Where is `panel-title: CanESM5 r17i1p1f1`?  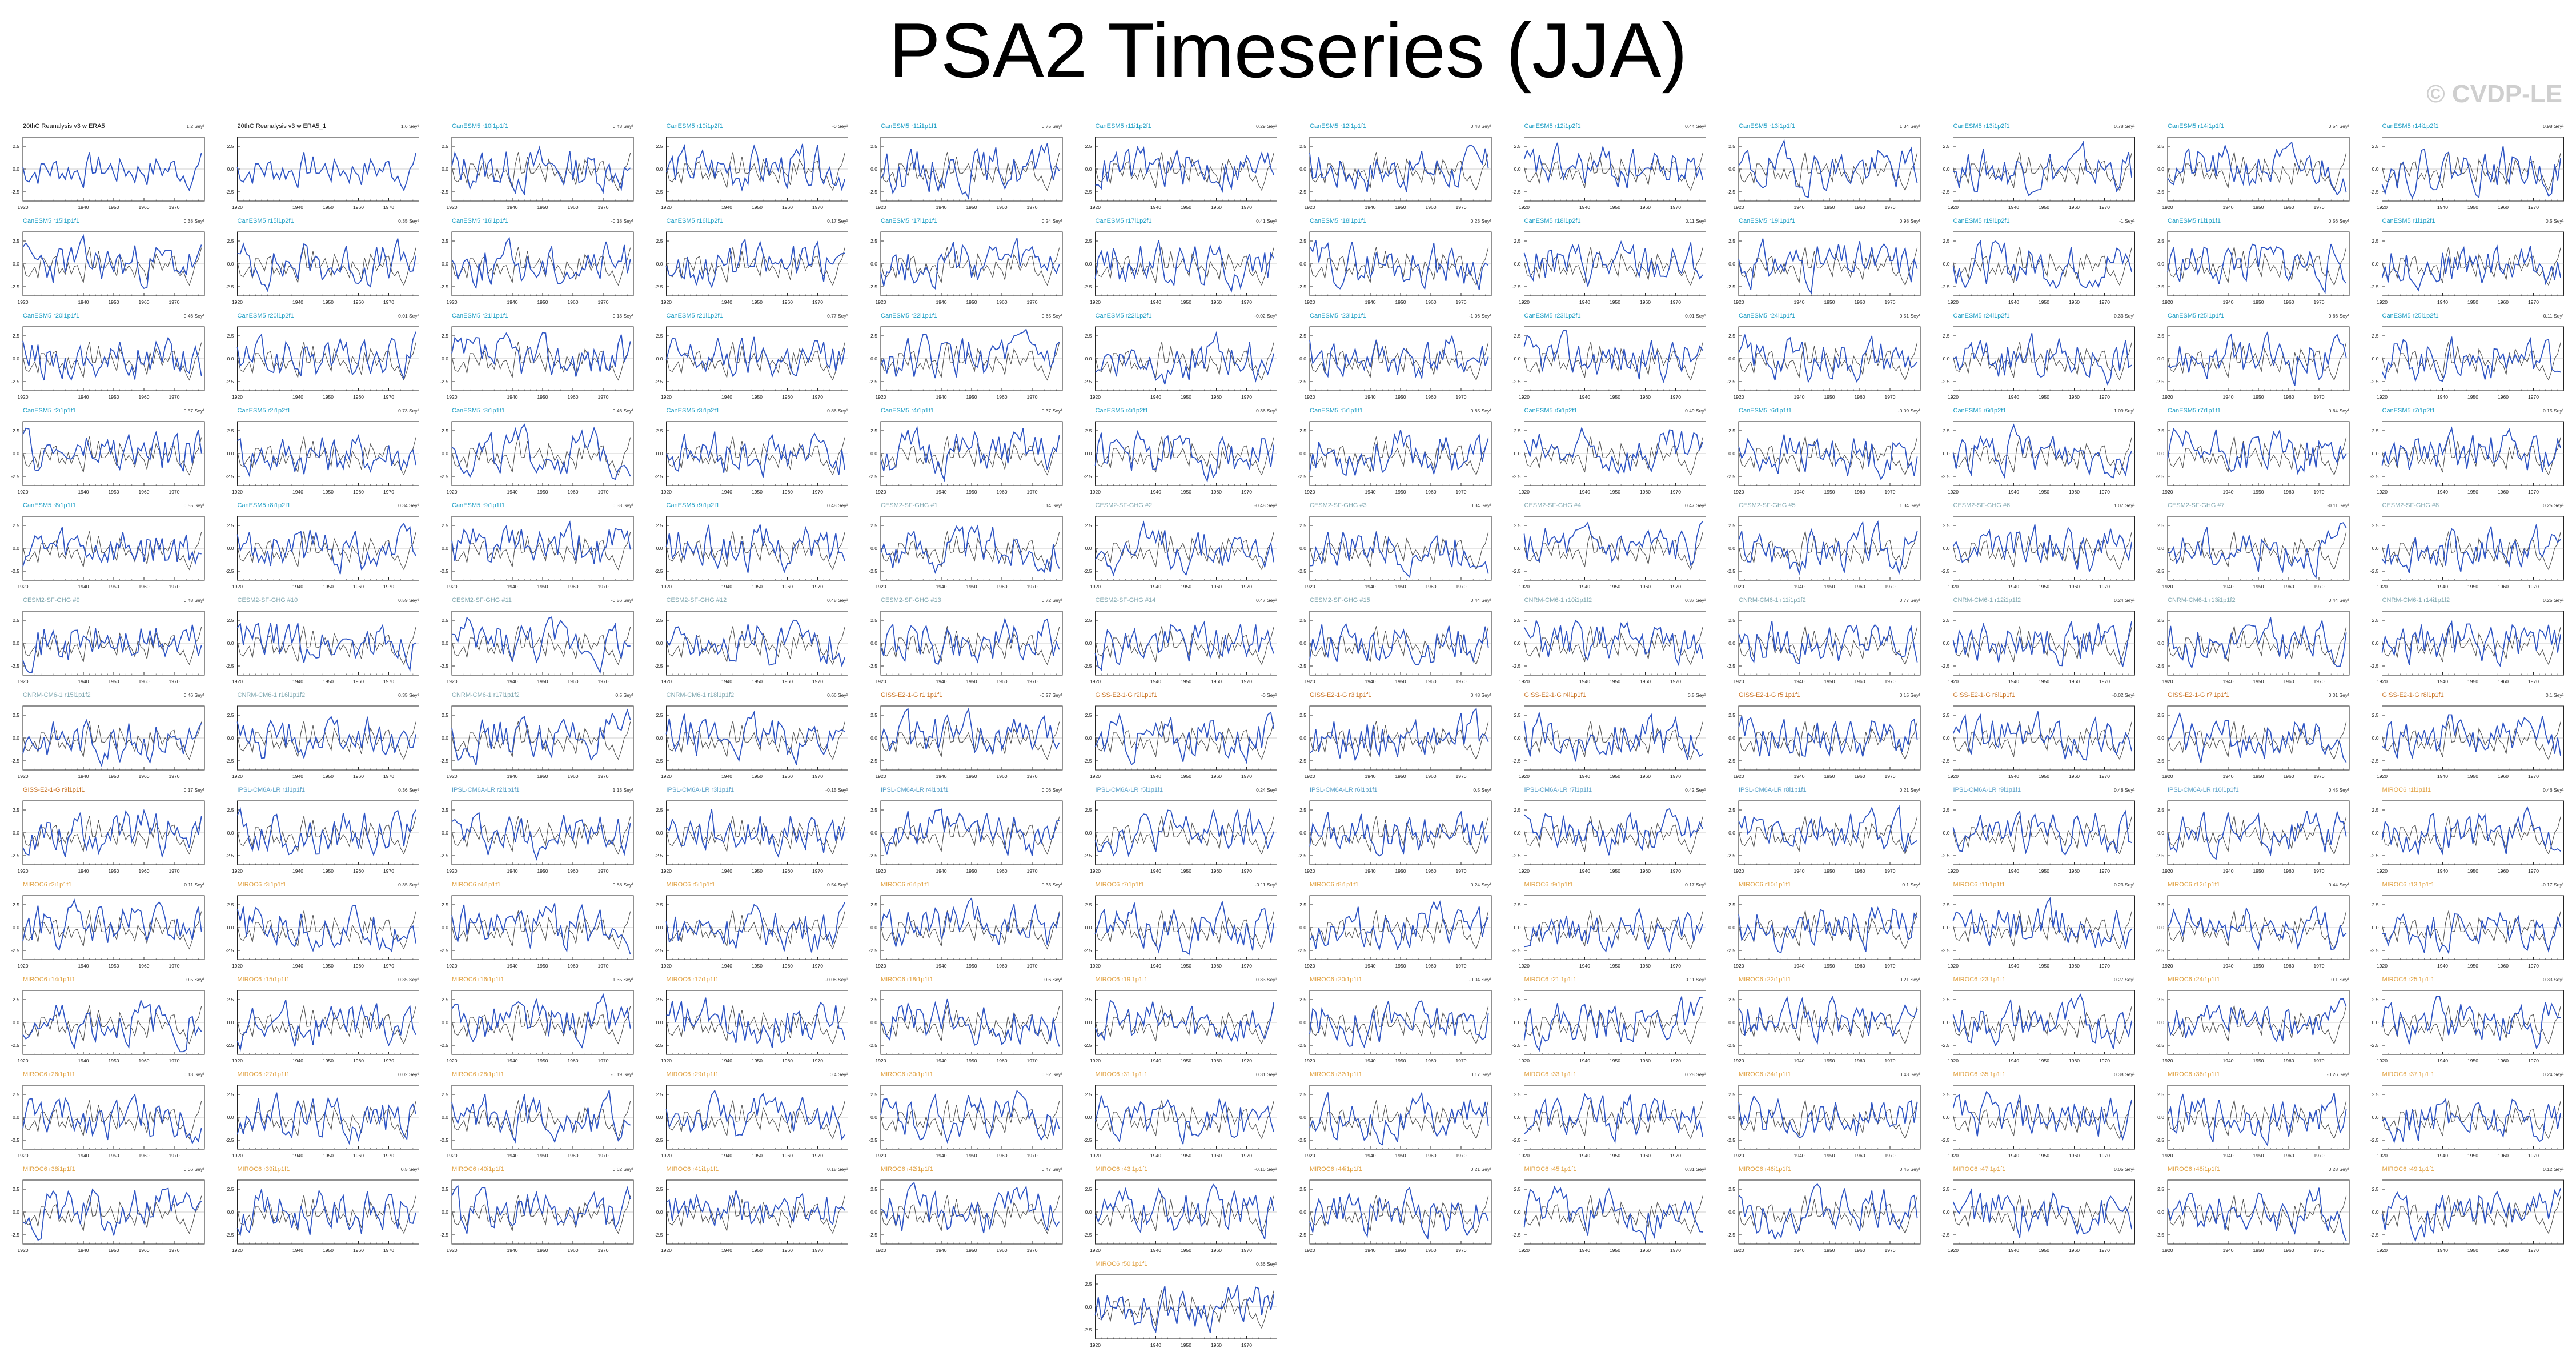 panel-title: CanESM5 r17i1p1f1 is located at coordinates (909, 221).